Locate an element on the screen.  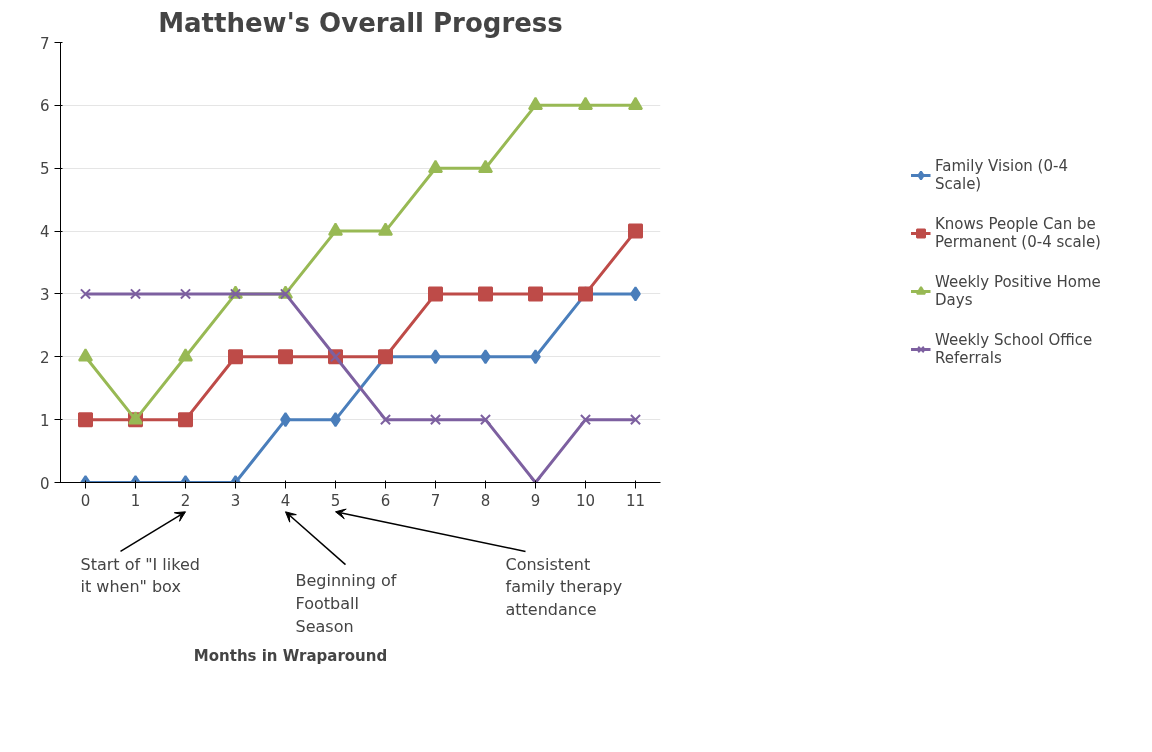
legend-label: Knows People Can be Permanent (0-4 scale) is located at coordinates (1018, 233).